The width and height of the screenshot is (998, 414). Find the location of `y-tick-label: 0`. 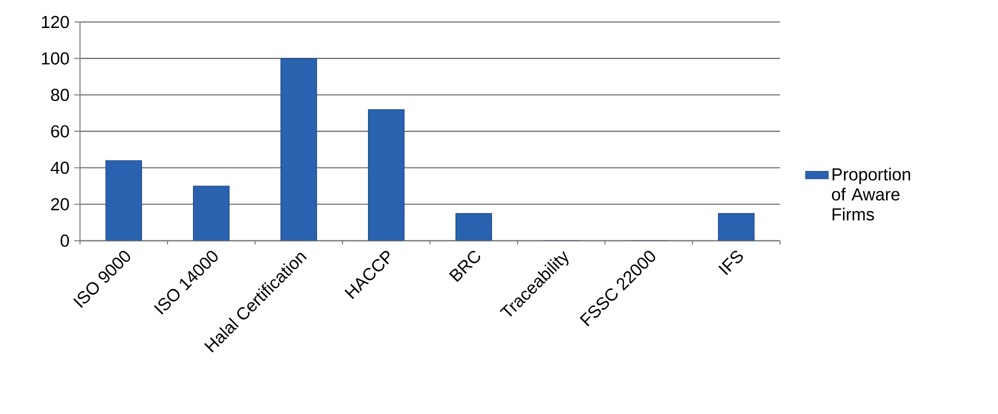

y-tick-label: 0 is located at coordinates (64, 240).